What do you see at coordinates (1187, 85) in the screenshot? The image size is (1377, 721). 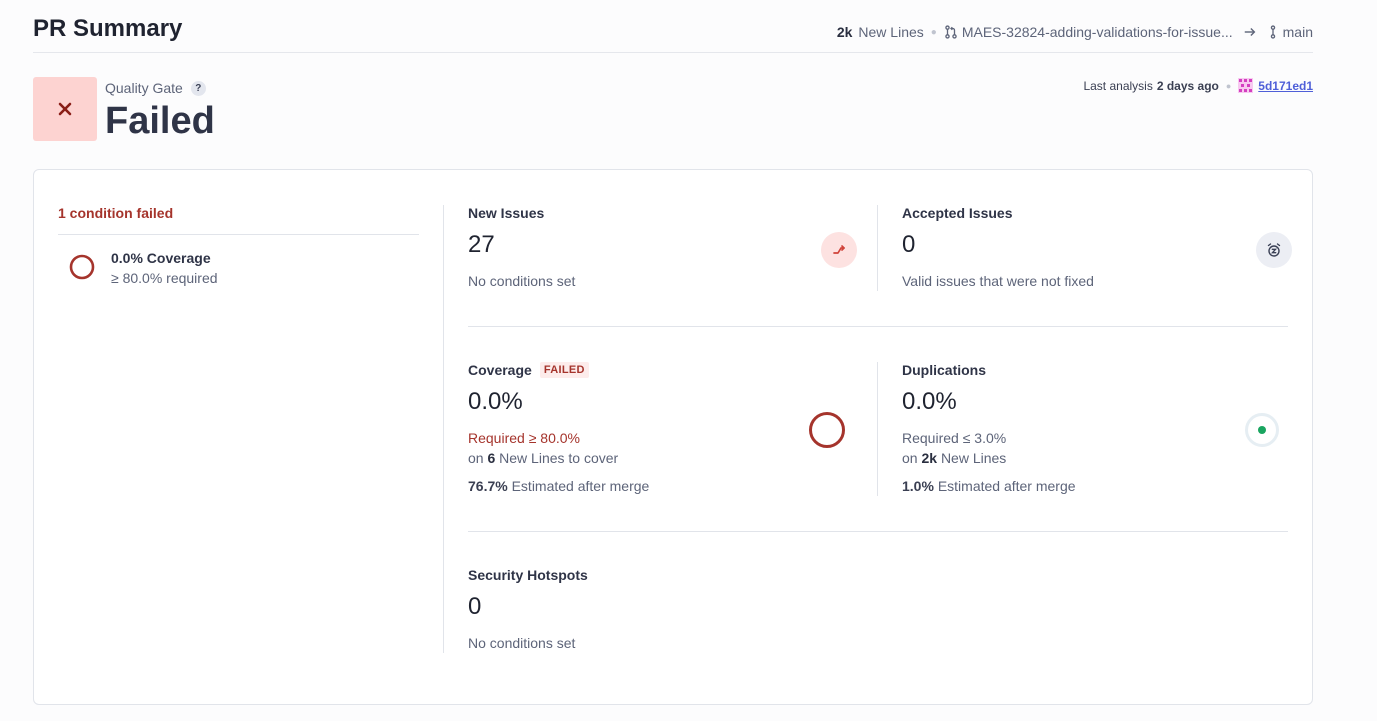 I see `last-analysis-time: 2 days ago` at bounding box center [1187, 85].